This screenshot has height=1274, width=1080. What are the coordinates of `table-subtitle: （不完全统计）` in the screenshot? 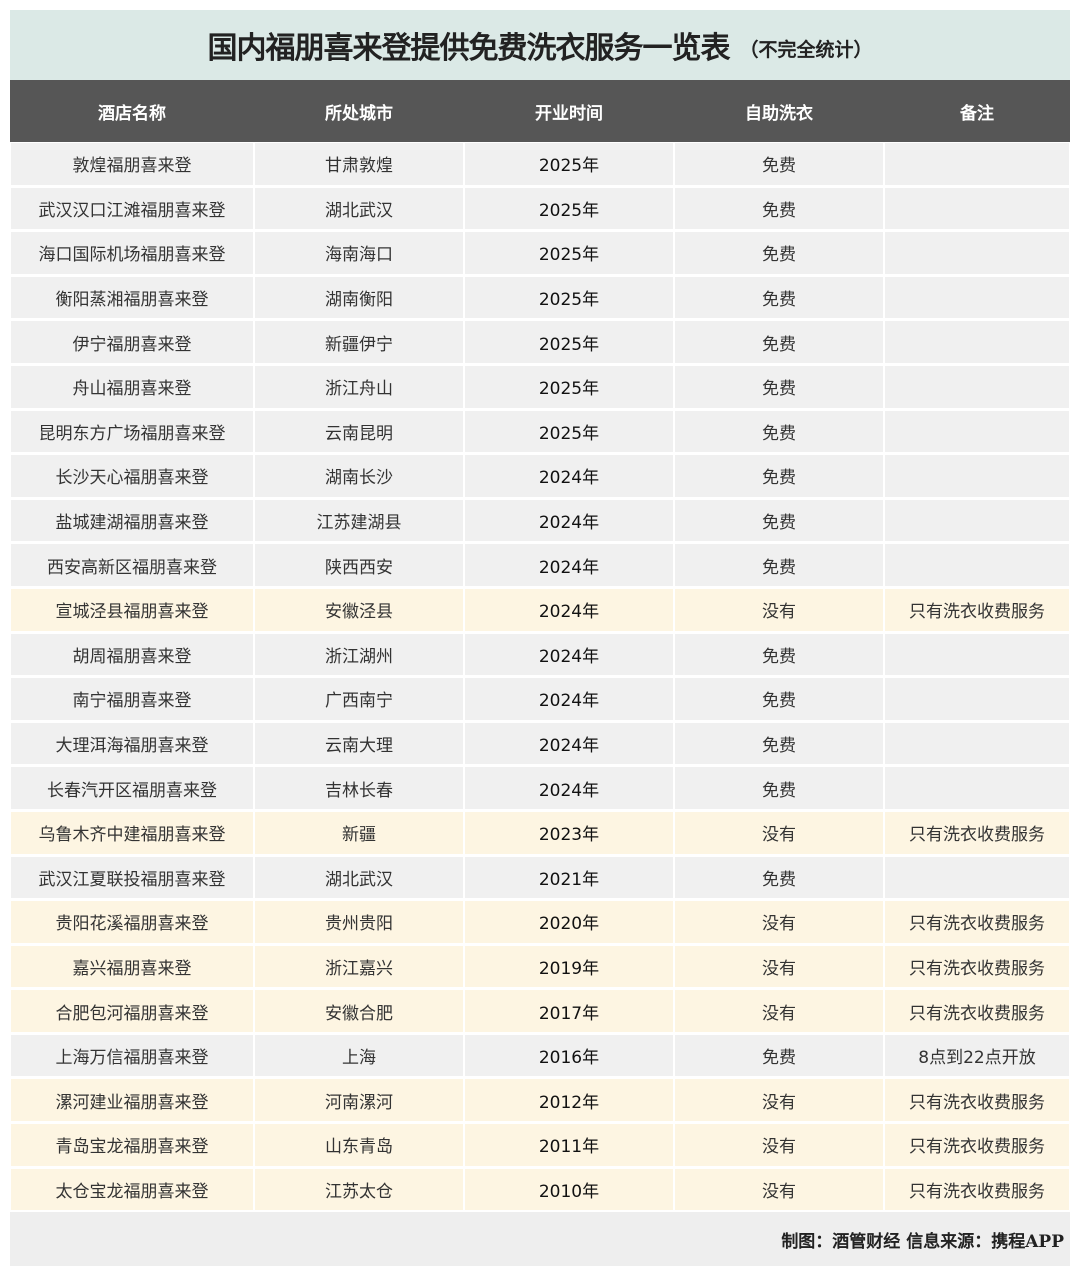 It's located at (806, 49).